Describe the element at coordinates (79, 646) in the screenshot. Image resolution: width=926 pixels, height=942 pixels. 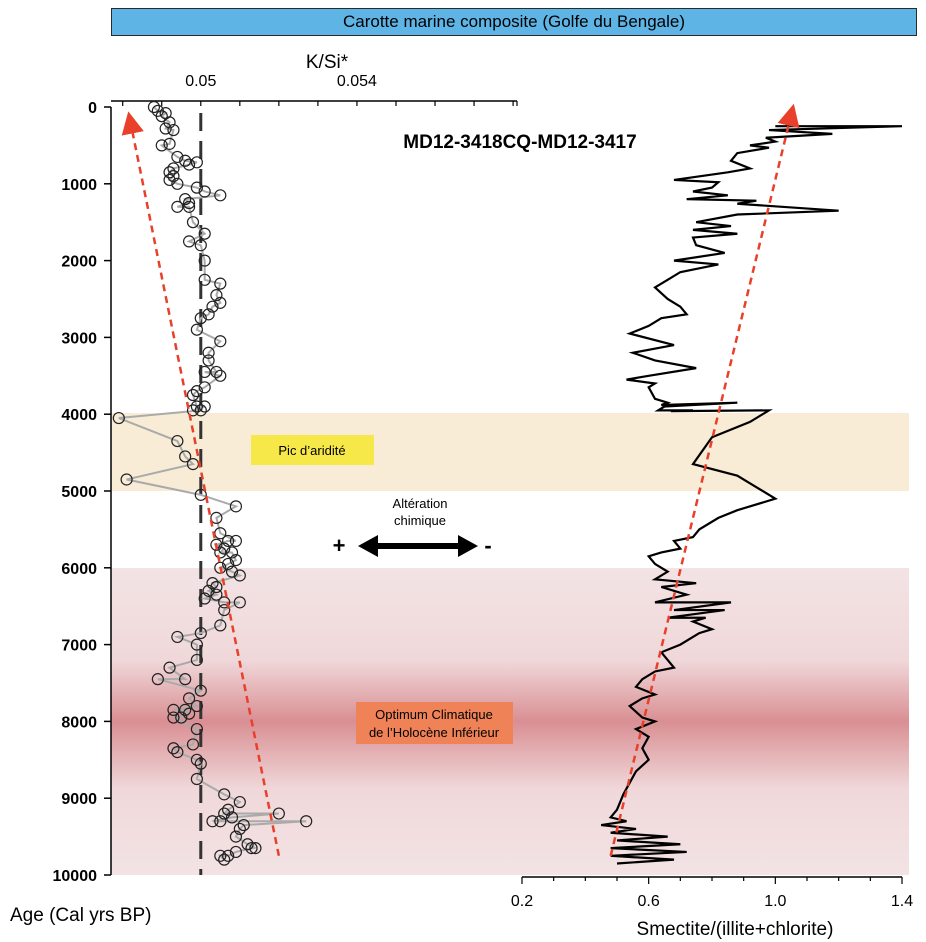
I see `age-tick-label: 7000` at that location.